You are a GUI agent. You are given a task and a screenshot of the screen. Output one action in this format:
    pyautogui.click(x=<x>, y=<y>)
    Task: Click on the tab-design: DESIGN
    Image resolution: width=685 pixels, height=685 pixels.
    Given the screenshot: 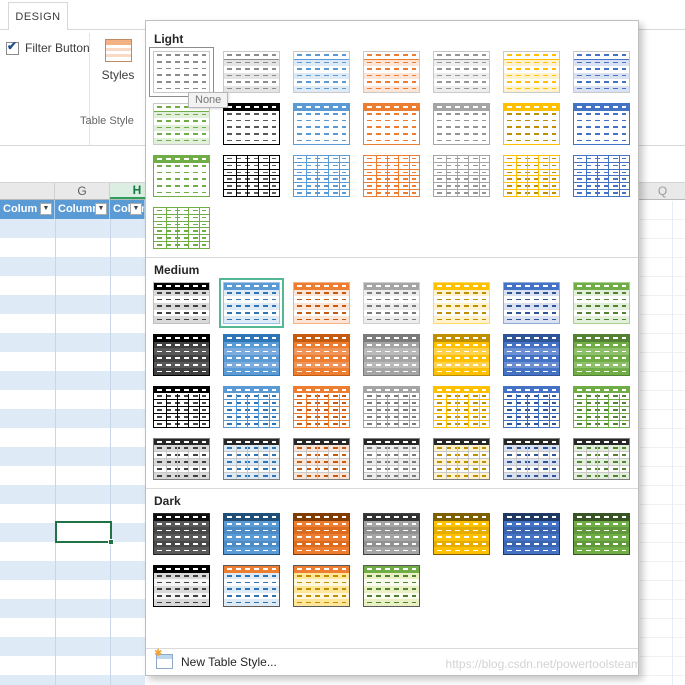 What is the action you would take?
    pyautogui.click(x=38, y=16)
    